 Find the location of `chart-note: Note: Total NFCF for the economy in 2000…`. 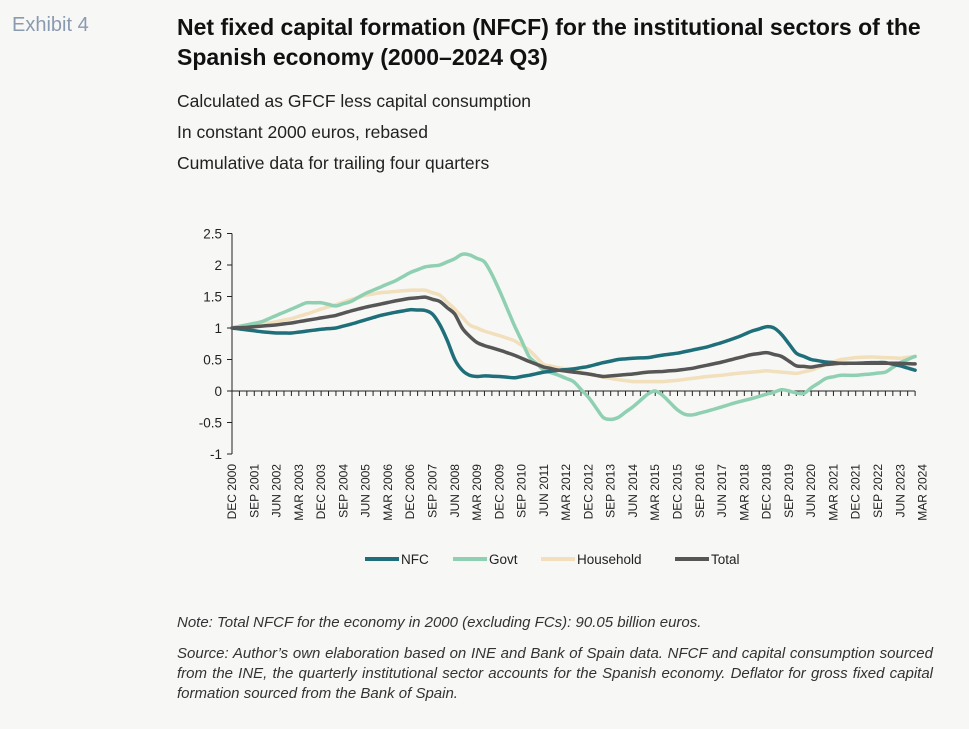

chart-note: Note: Total NFCF for the economy in 2000… is located at coordinates (439, 622).